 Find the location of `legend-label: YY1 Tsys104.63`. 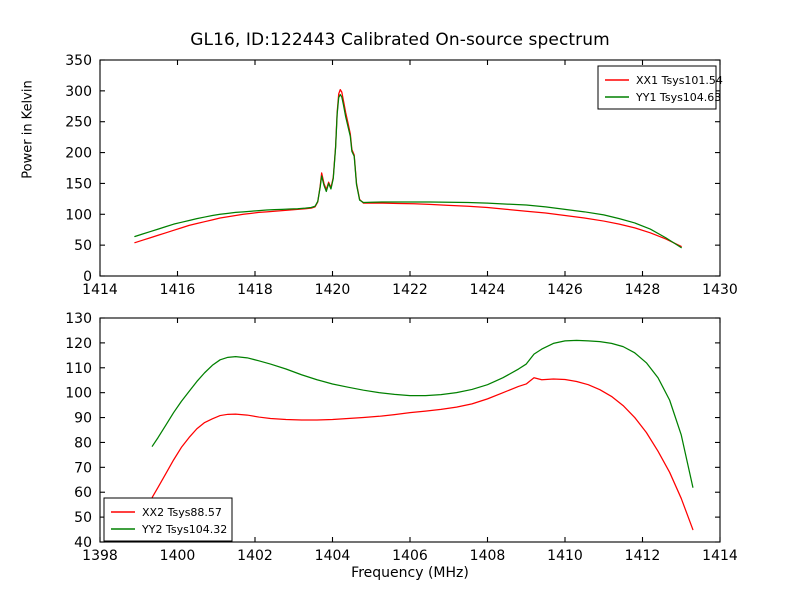

legend-label: YY1 Tsys104.63 is located at coordinates (678, 97).